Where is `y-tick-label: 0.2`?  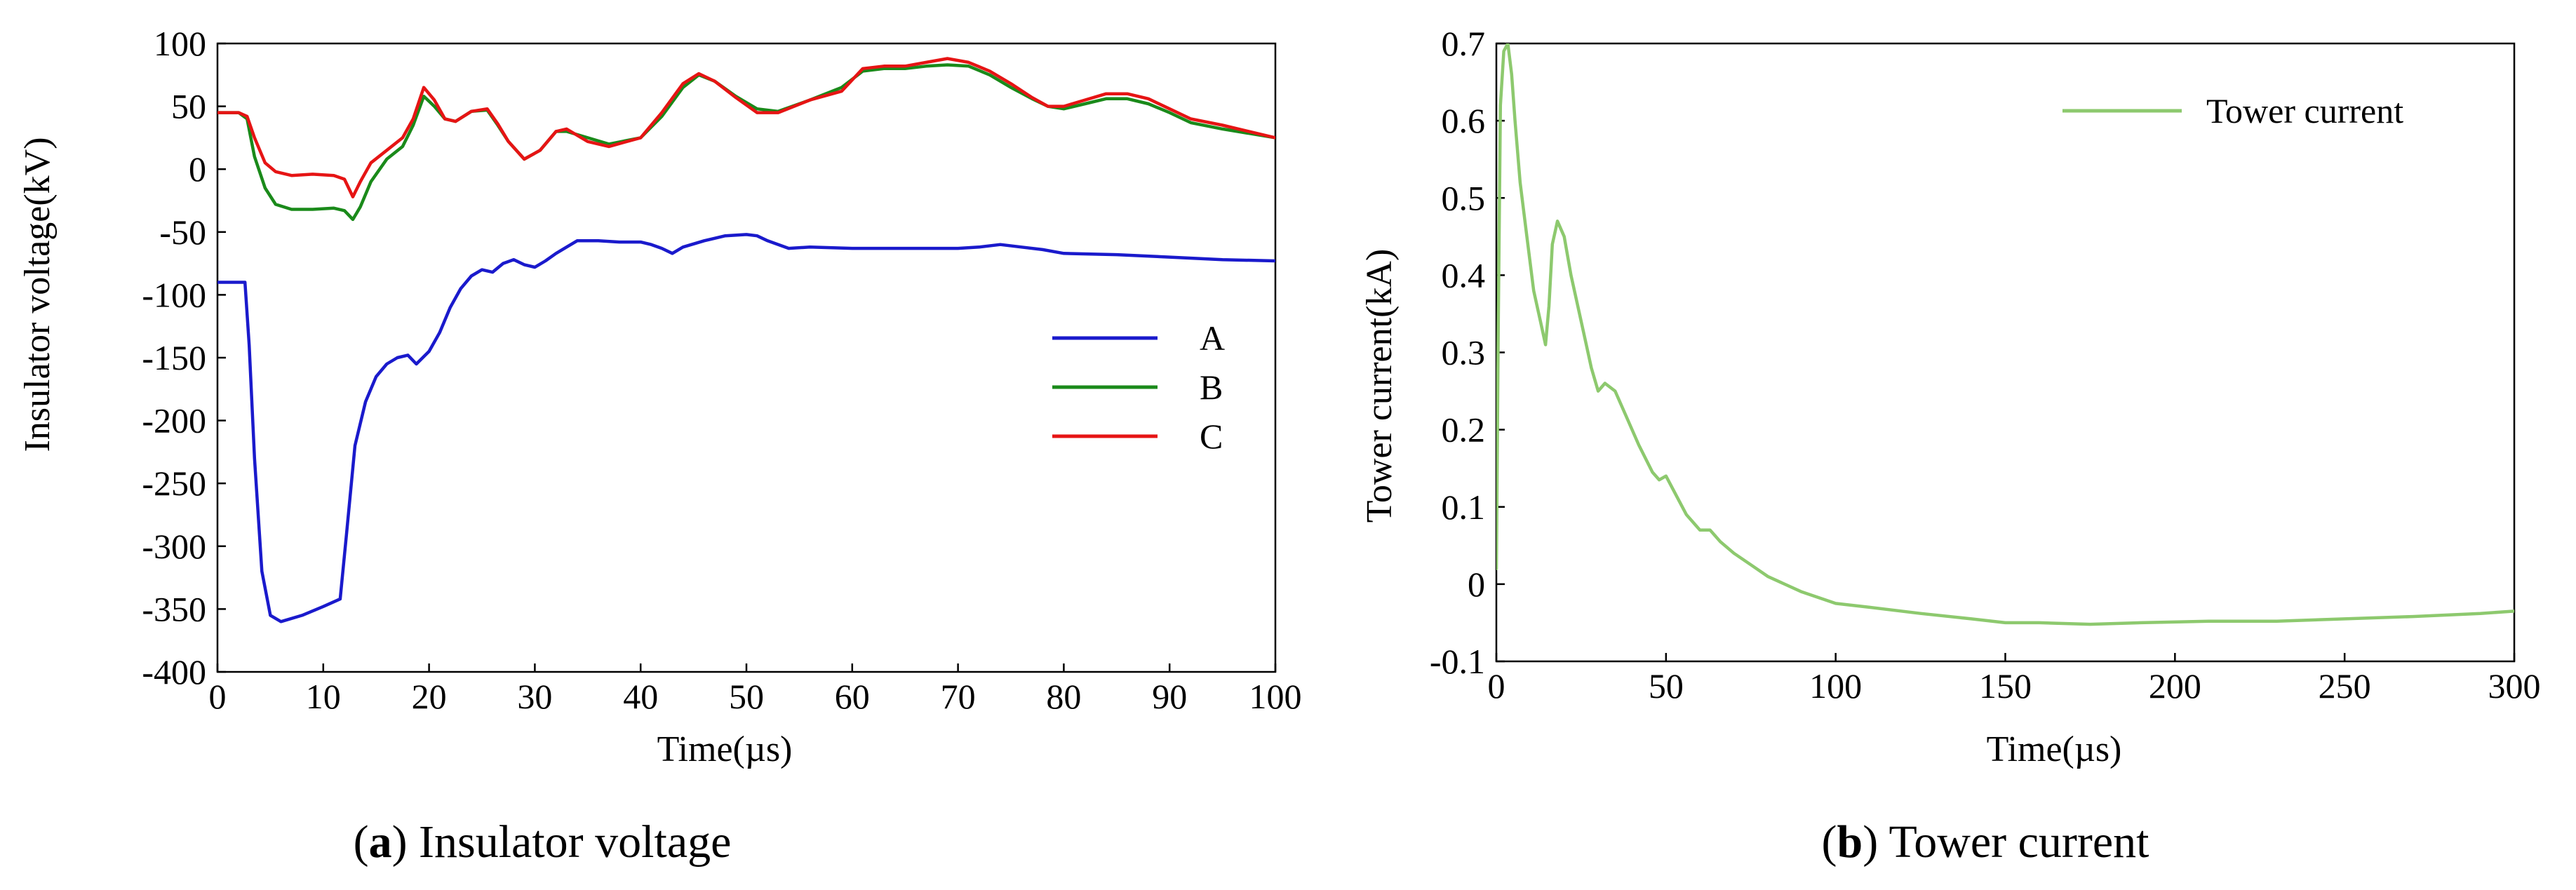
y-tick-label: 0.2 is located at coordinates (1464, 430).